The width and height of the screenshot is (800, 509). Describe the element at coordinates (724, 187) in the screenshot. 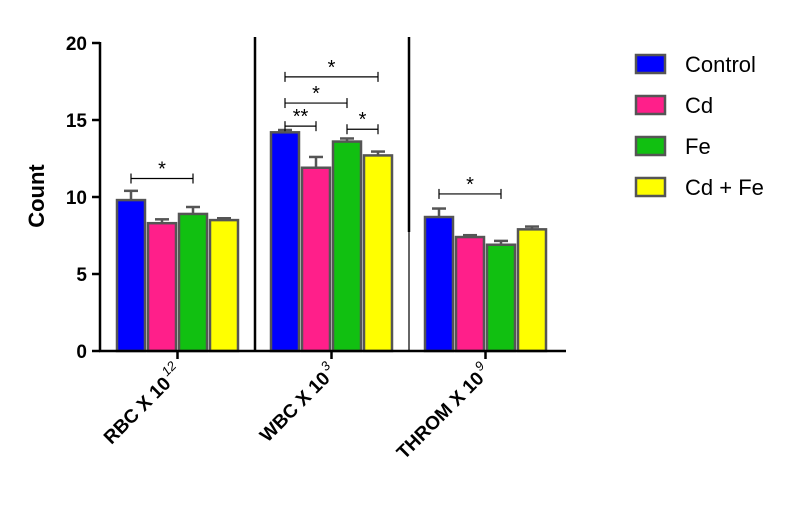

I see `legend-label: Cd + Fe` at that location.